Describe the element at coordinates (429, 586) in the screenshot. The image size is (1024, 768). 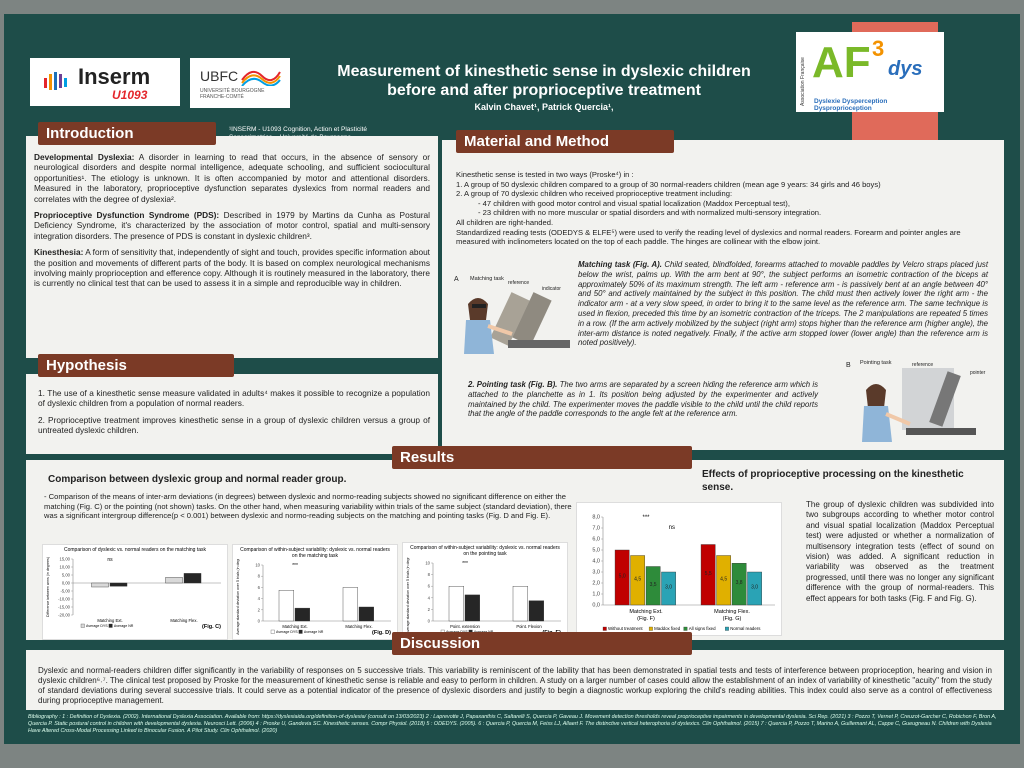
I see `y-tick-label: 6` at that location.